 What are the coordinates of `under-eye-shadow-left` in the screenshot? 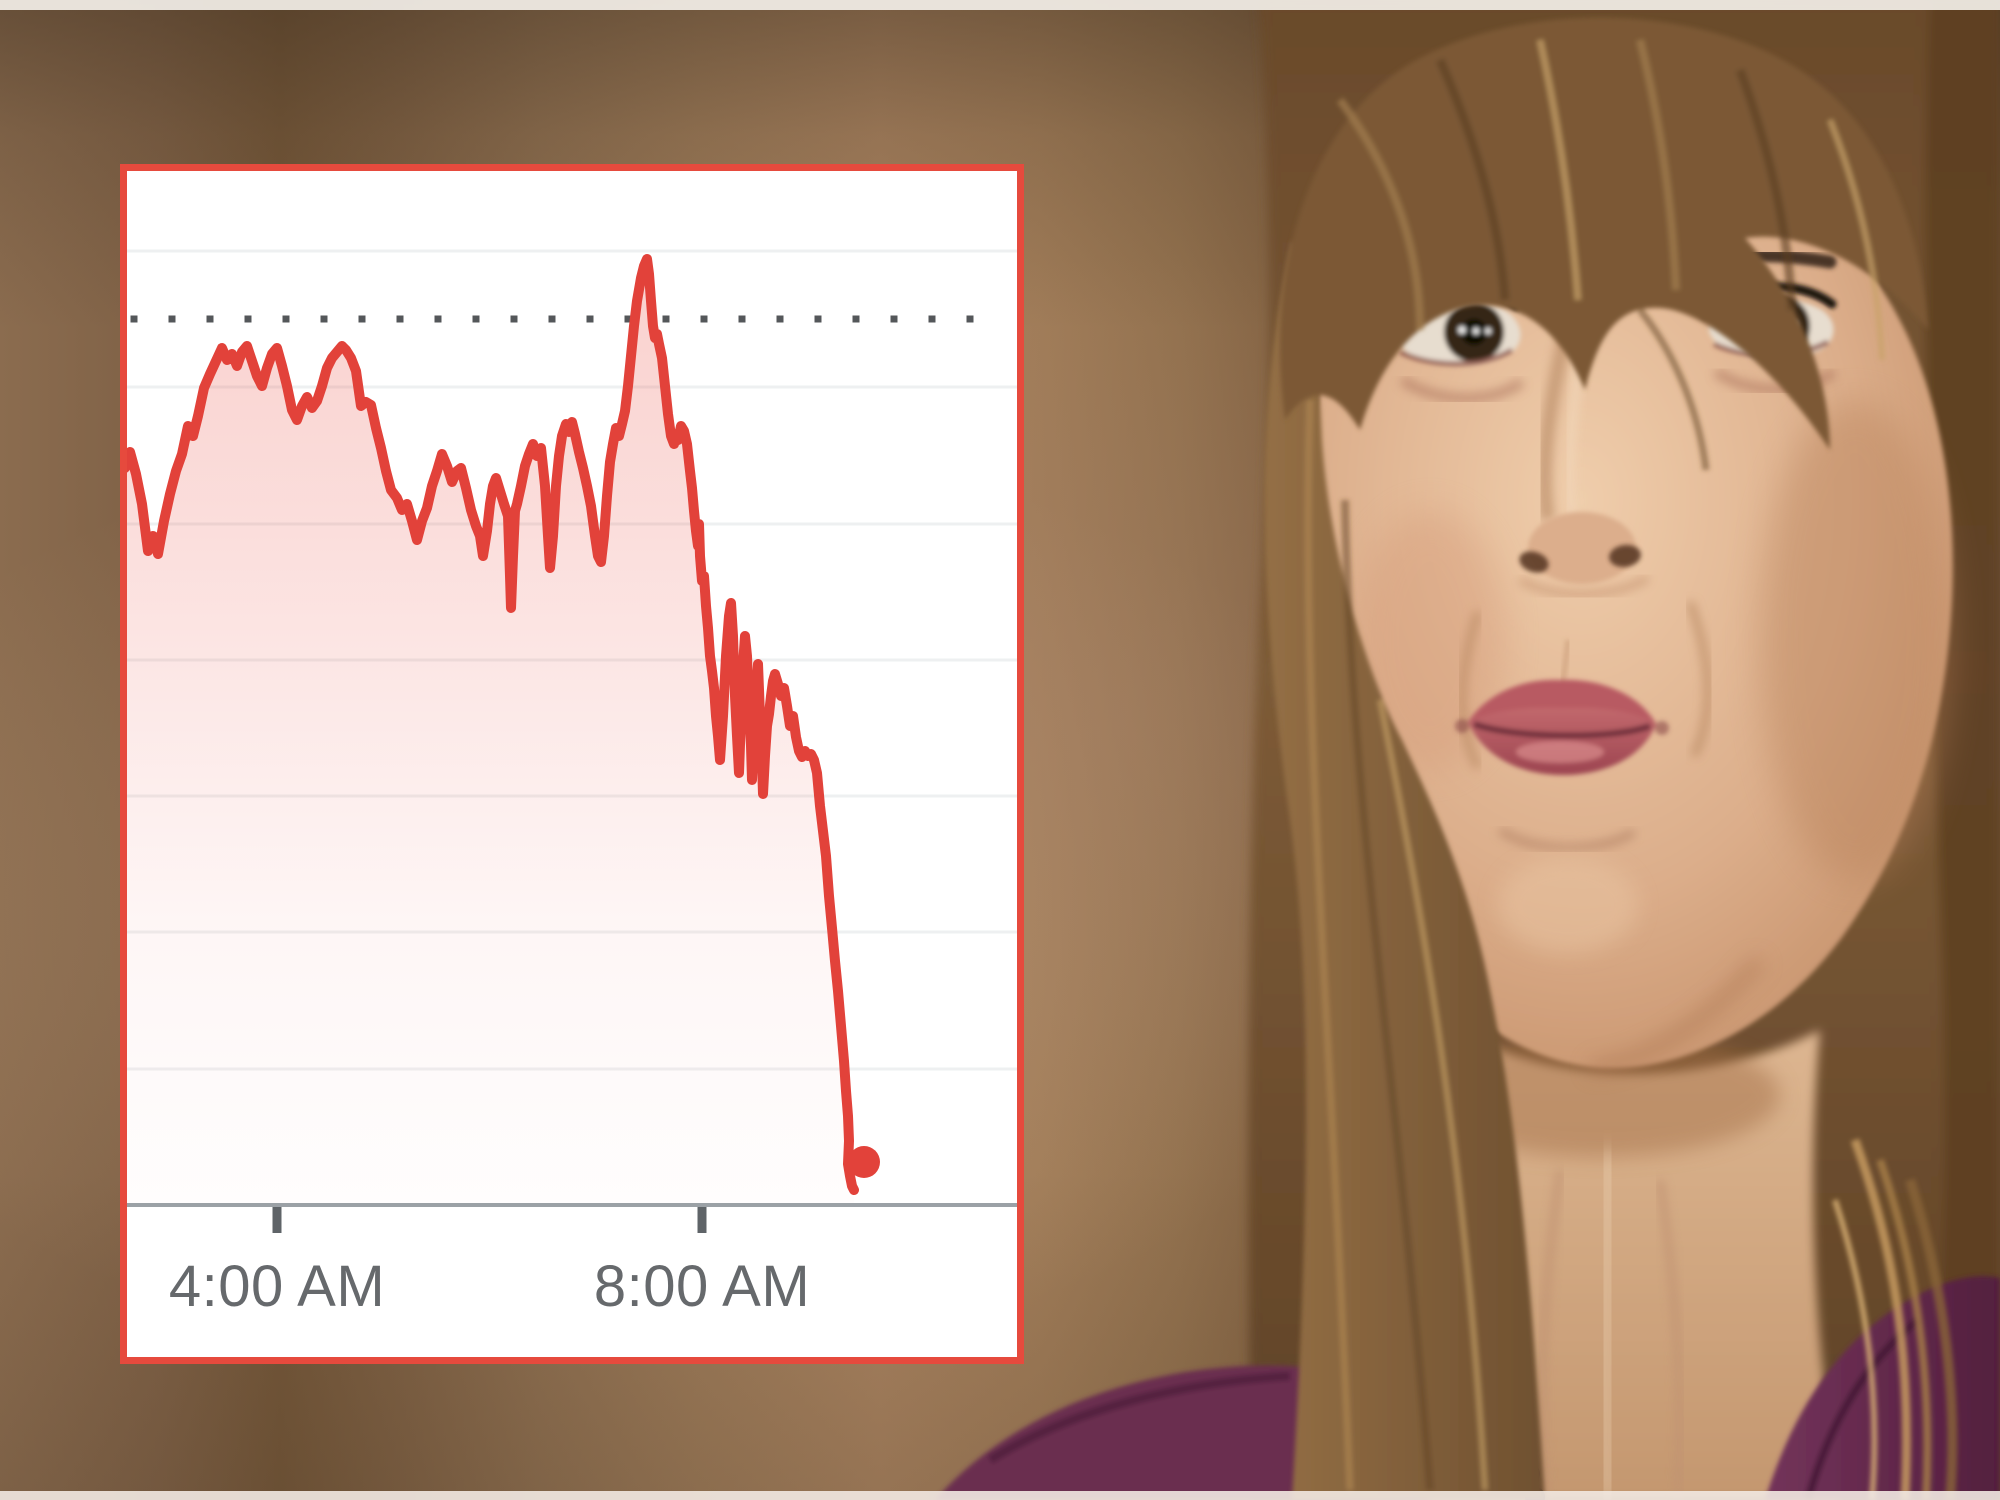 It's located at (1462, 389).